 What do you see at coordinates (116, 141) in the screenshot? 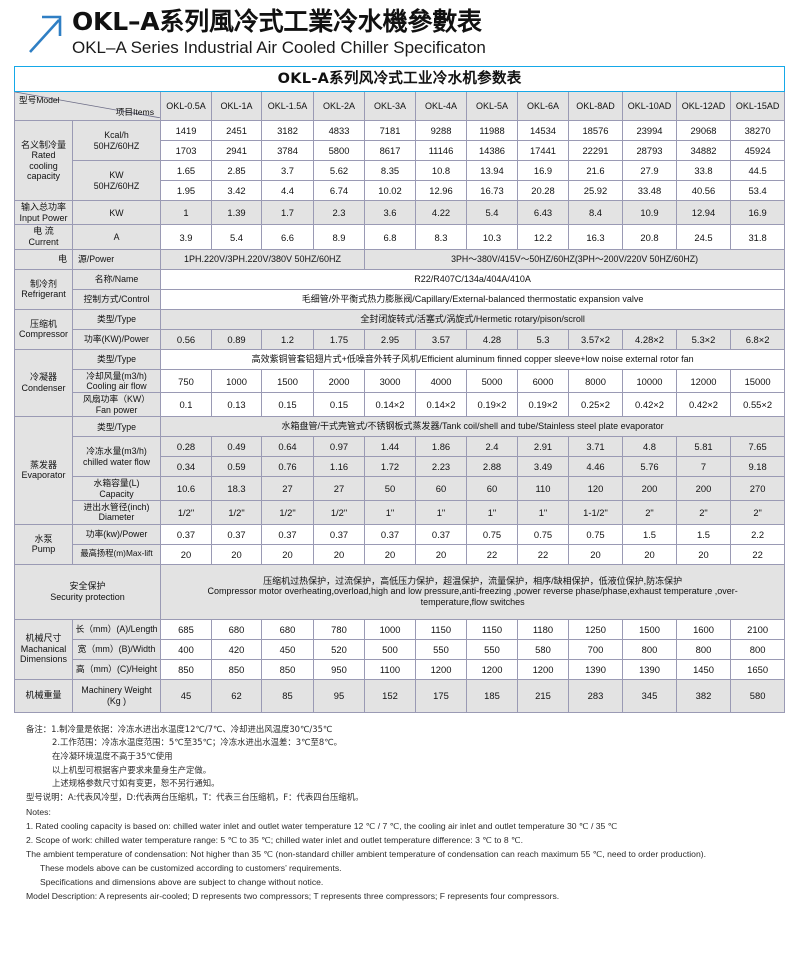
I see `item-kcal-unit: Kcal/h 50HZ/60HZ` at bounding box center [116, 141].